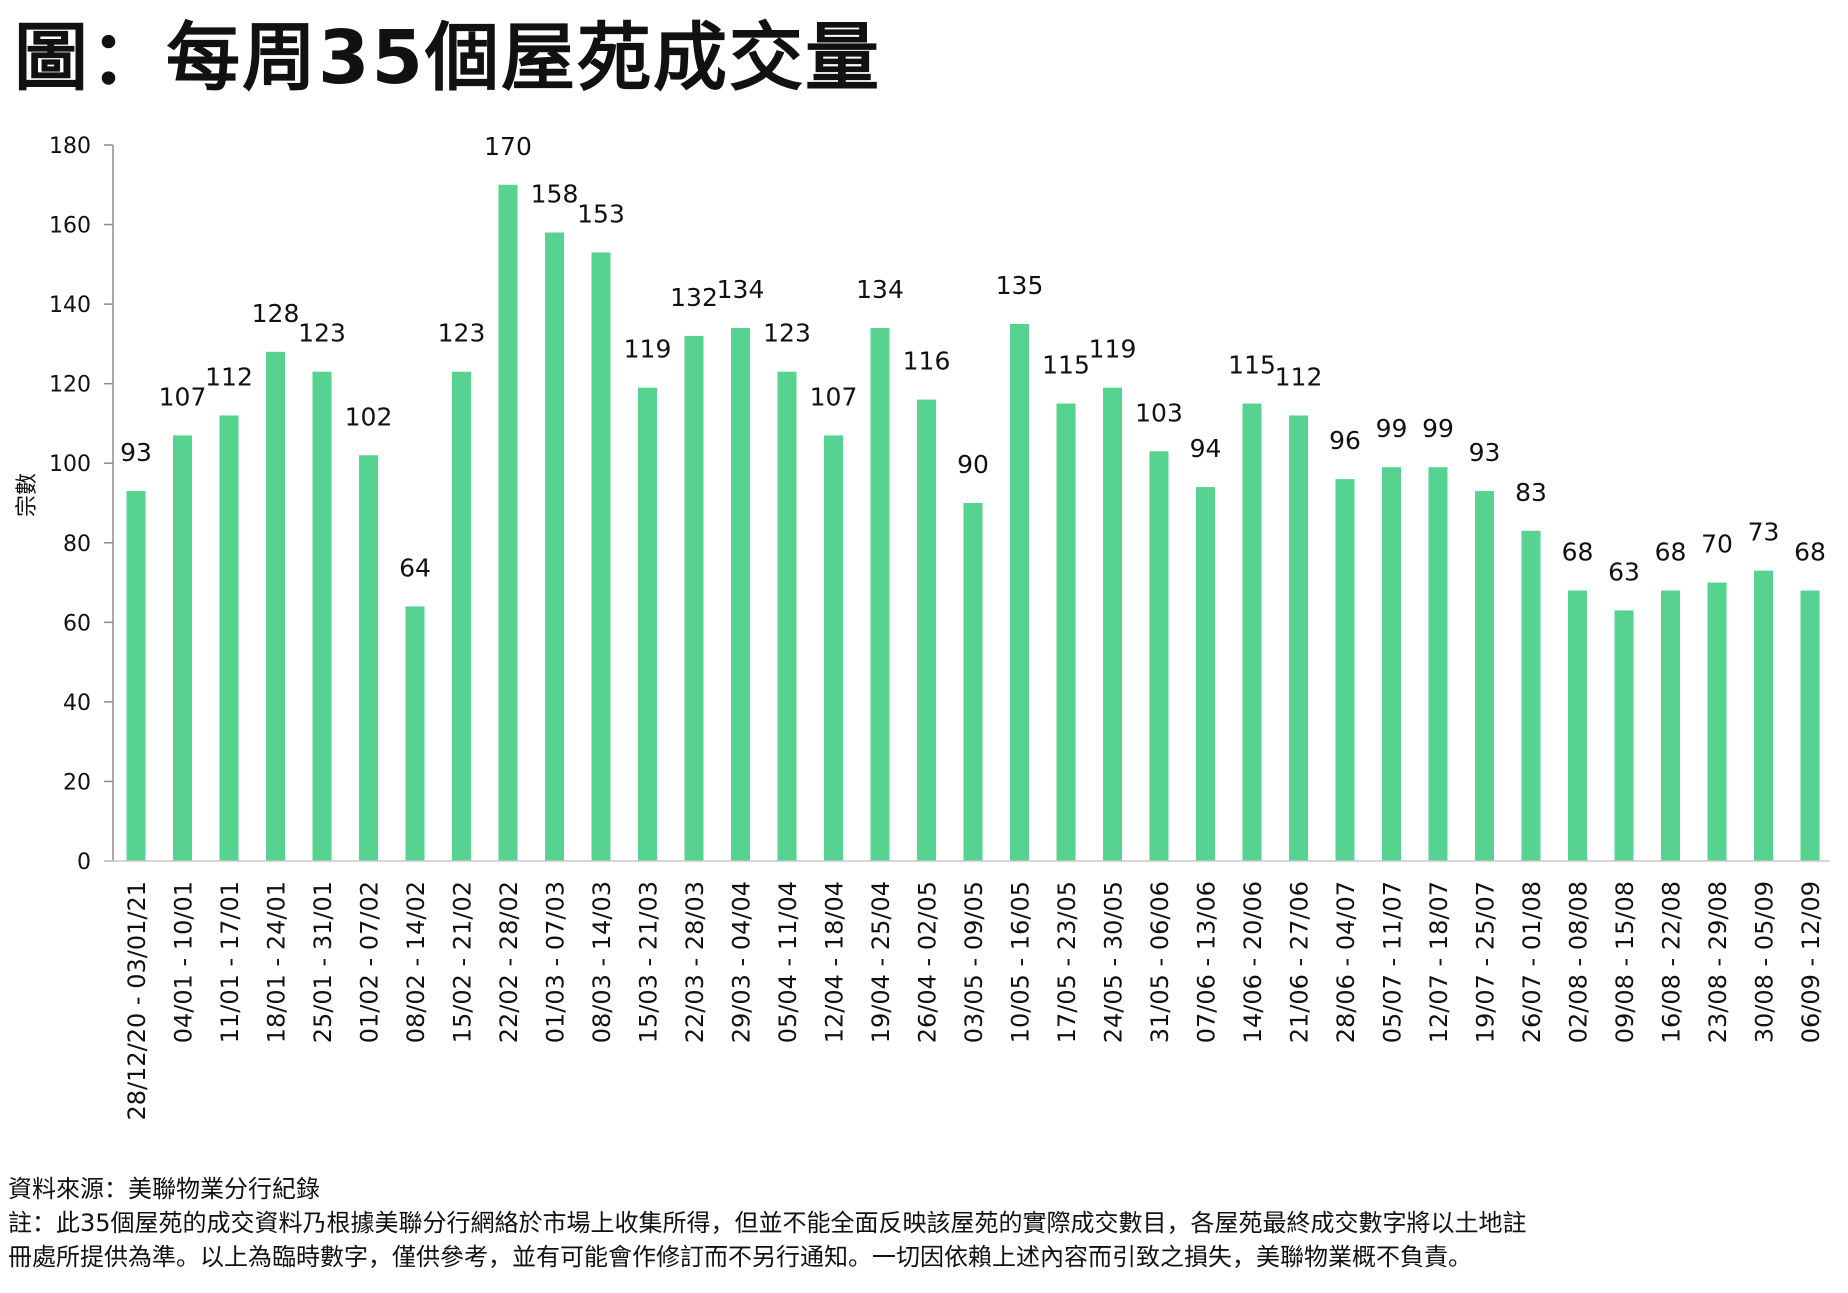 This screenshot has width=1848, height=1293. Describe the element at coordinates (230, 962) in the screenshot. I see `x-tick-label: 11/01 - 17/01` at that location.